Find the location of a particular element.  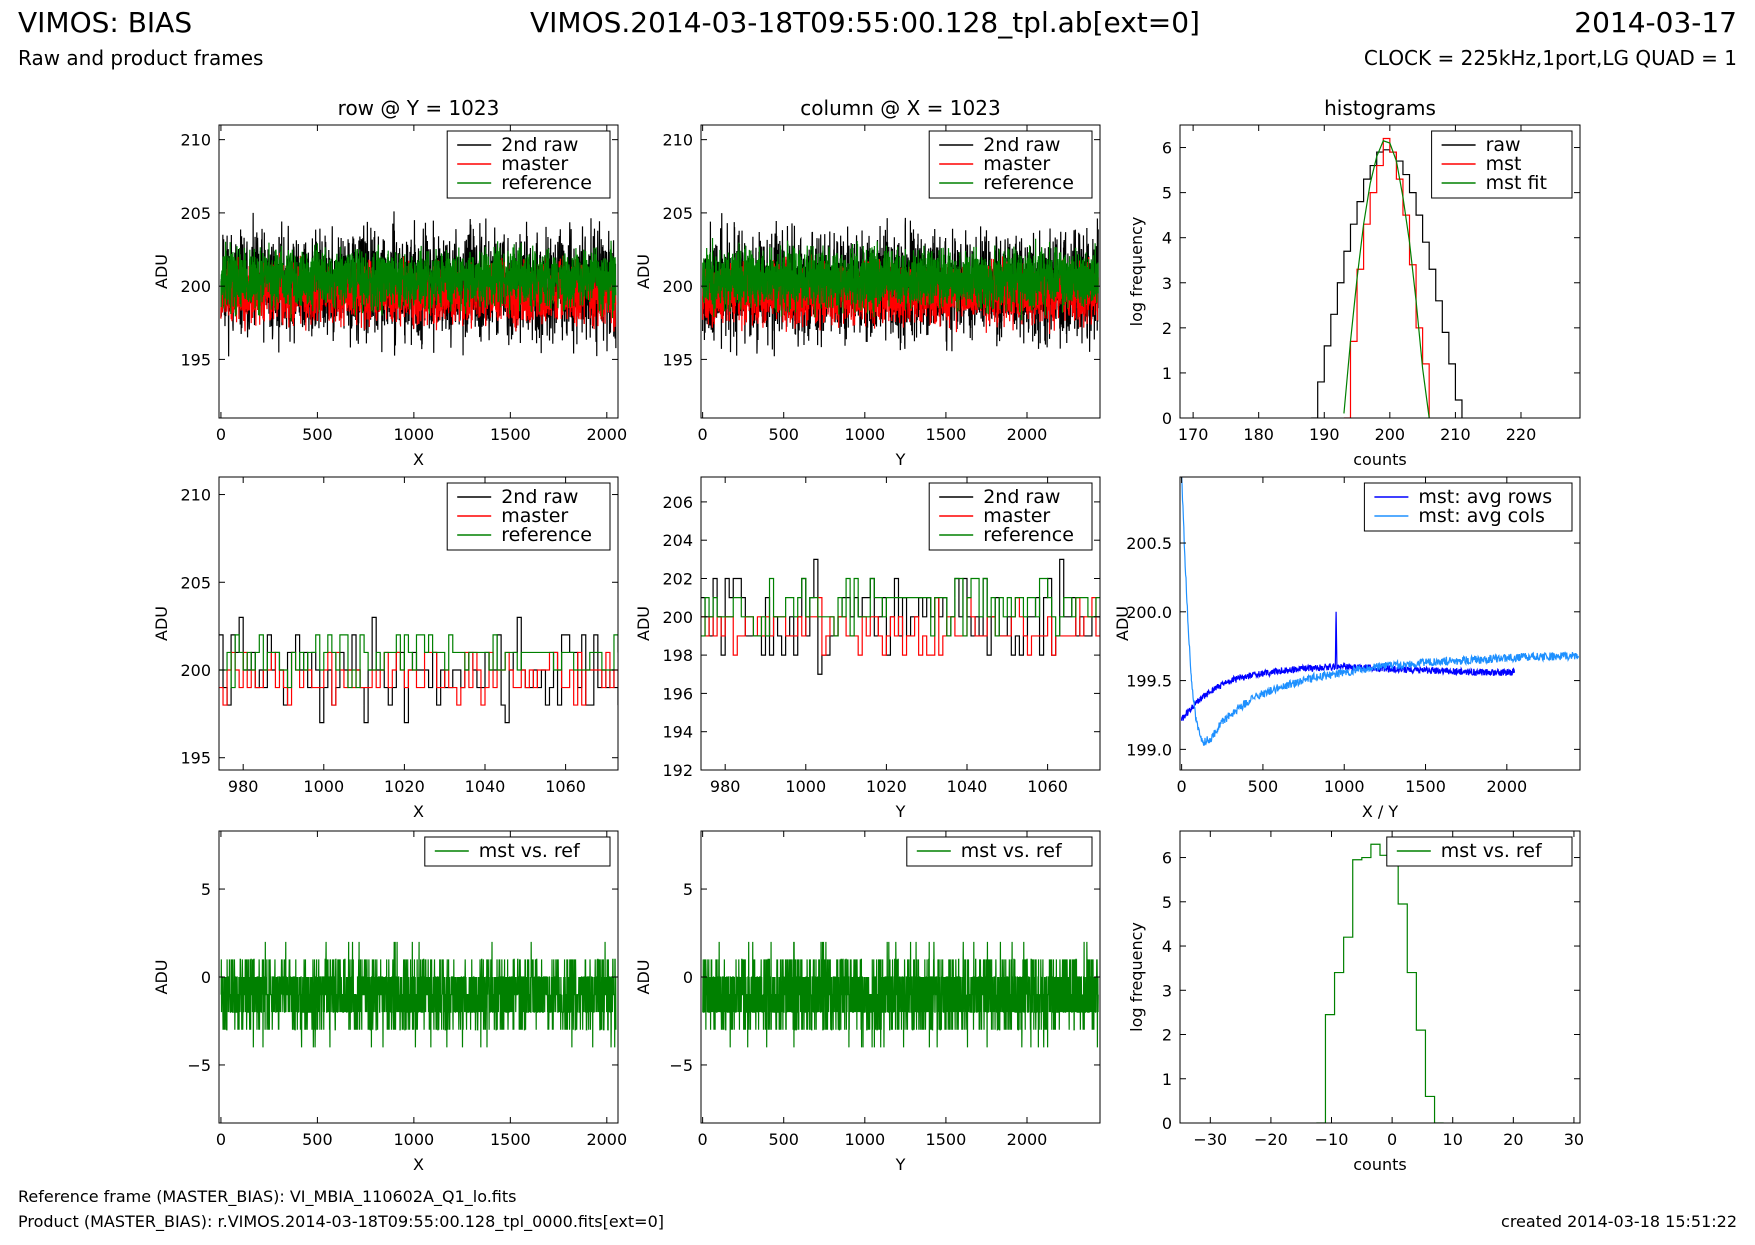

y-tick-label: −5 is located at coordinates (681, 1065).